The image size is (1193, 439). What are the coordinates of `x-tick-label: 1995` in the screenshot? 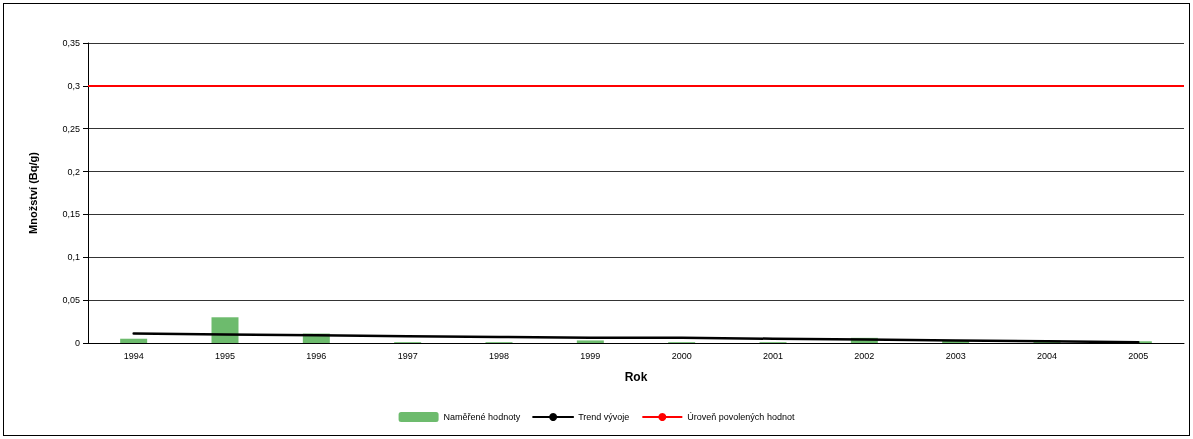 It's located at (225, 355).